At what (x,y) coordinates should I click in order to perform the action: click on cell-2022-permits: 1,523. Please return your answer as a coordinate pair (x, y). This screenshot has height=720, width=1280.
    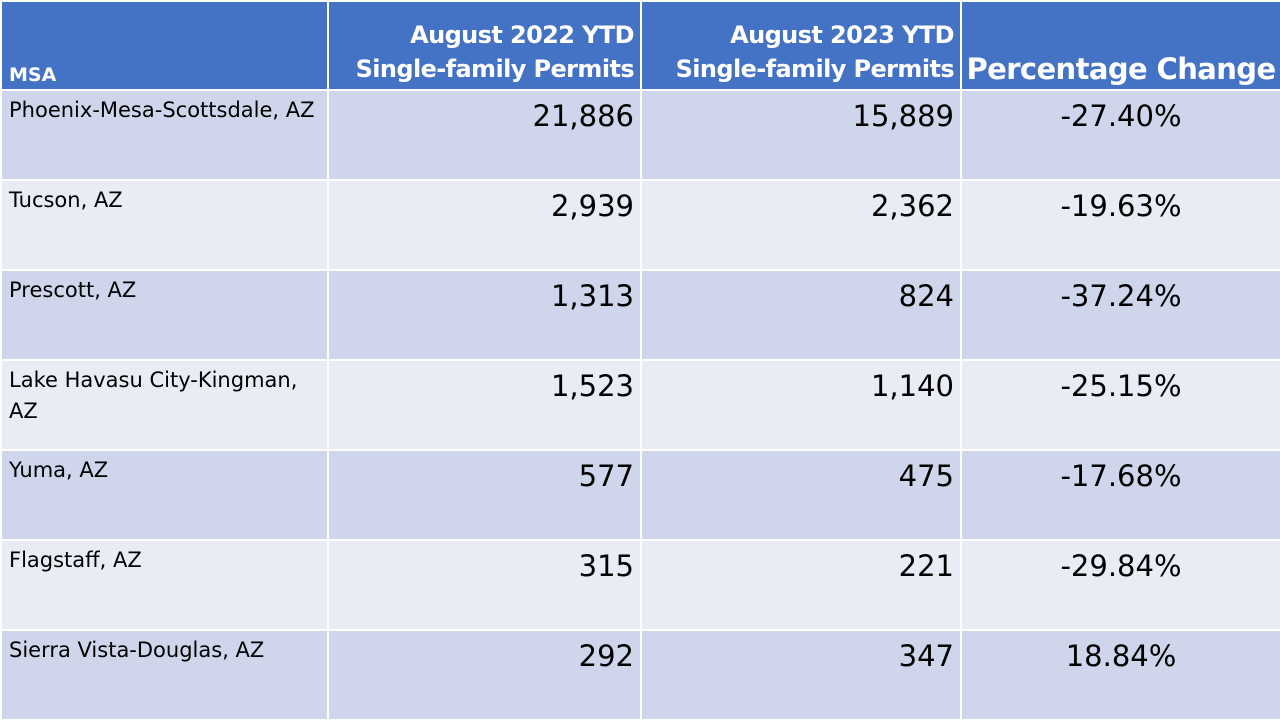
    Looking at the image, I should click on (484, 405).